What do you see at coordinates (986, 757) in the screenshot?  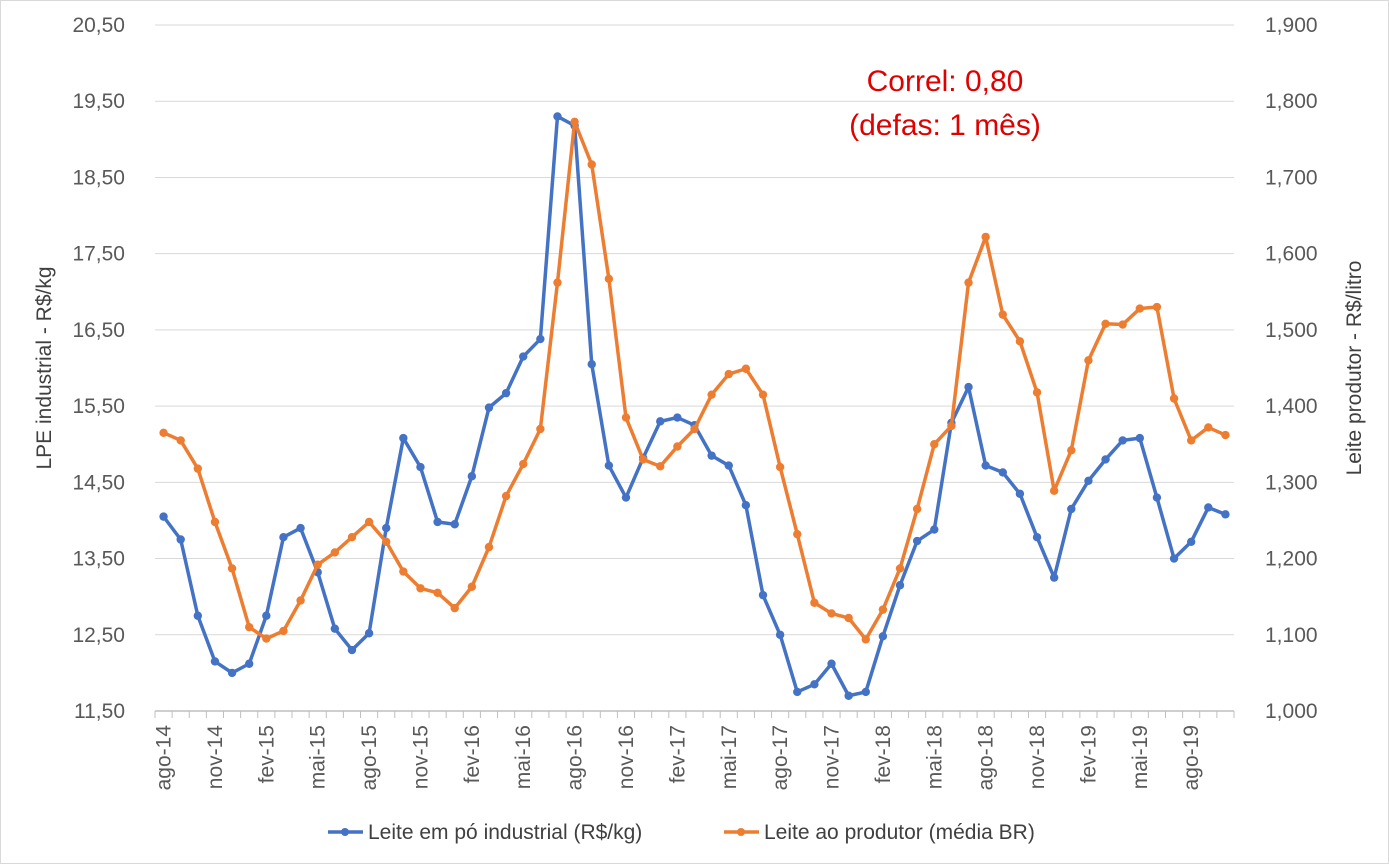 I see `x-tick-label: ago-18` at bounding box center [986, 757].